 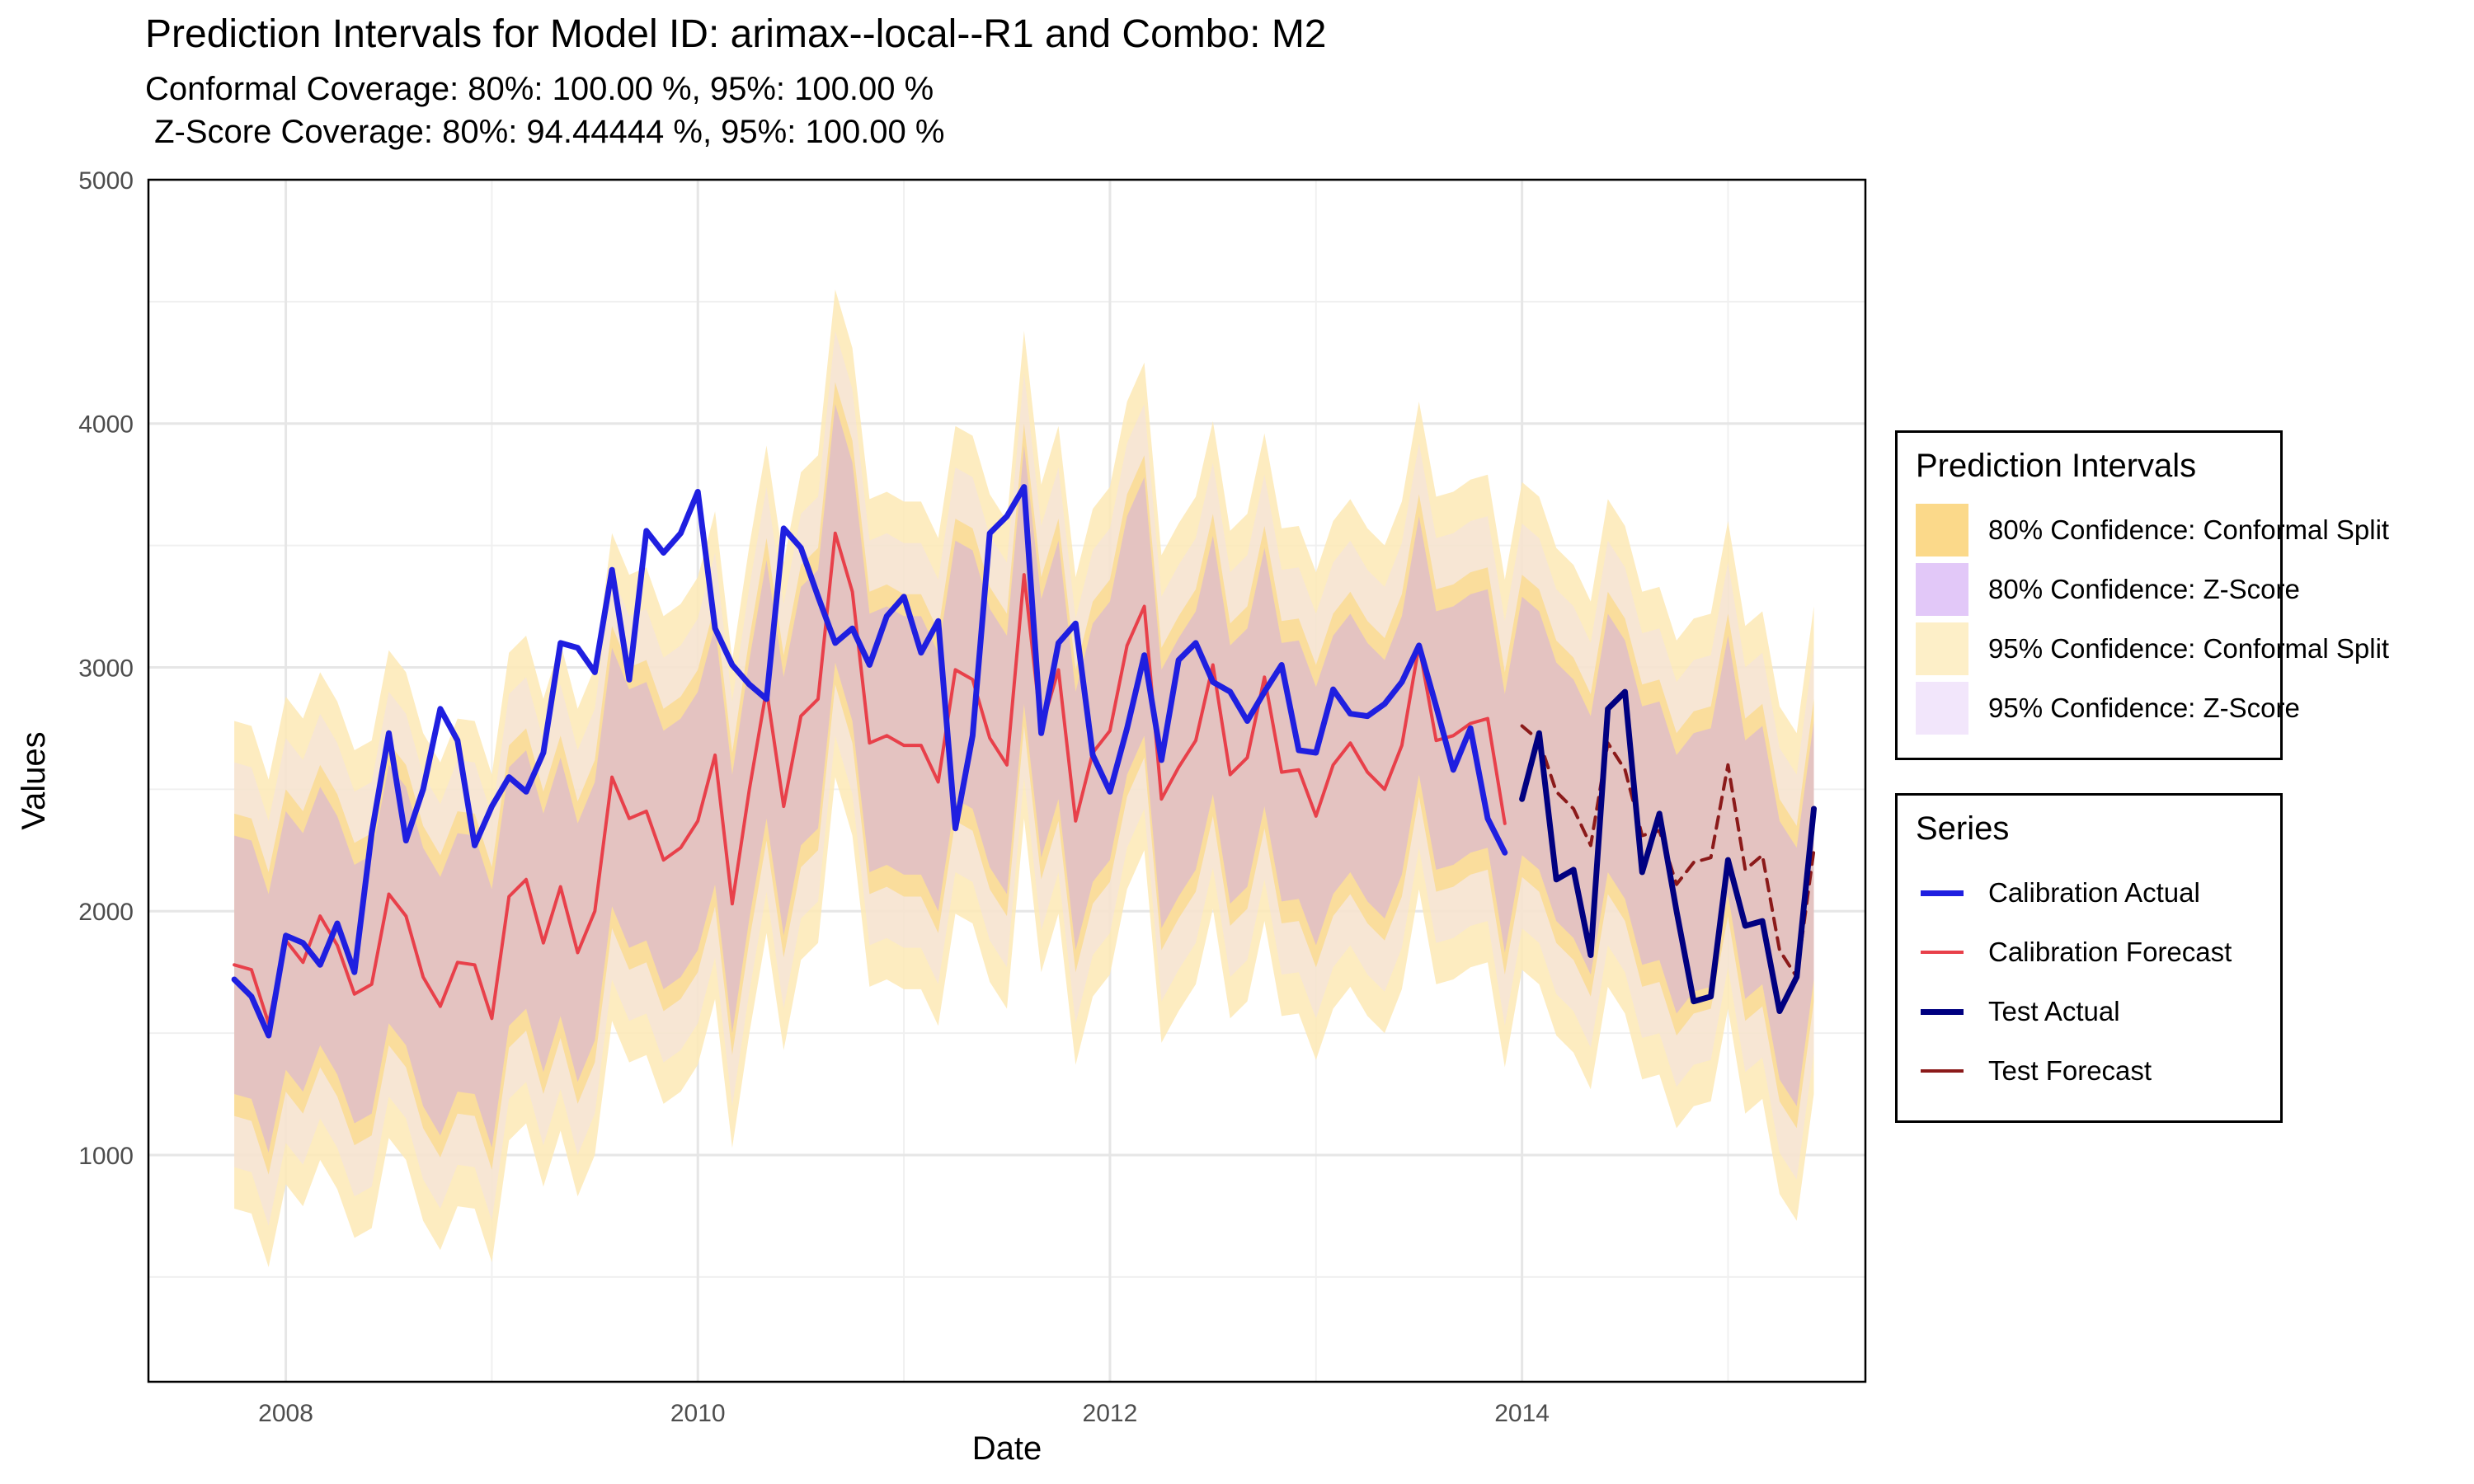 I want to click on y-tick-label: 3000, so click(x=106, y=668).